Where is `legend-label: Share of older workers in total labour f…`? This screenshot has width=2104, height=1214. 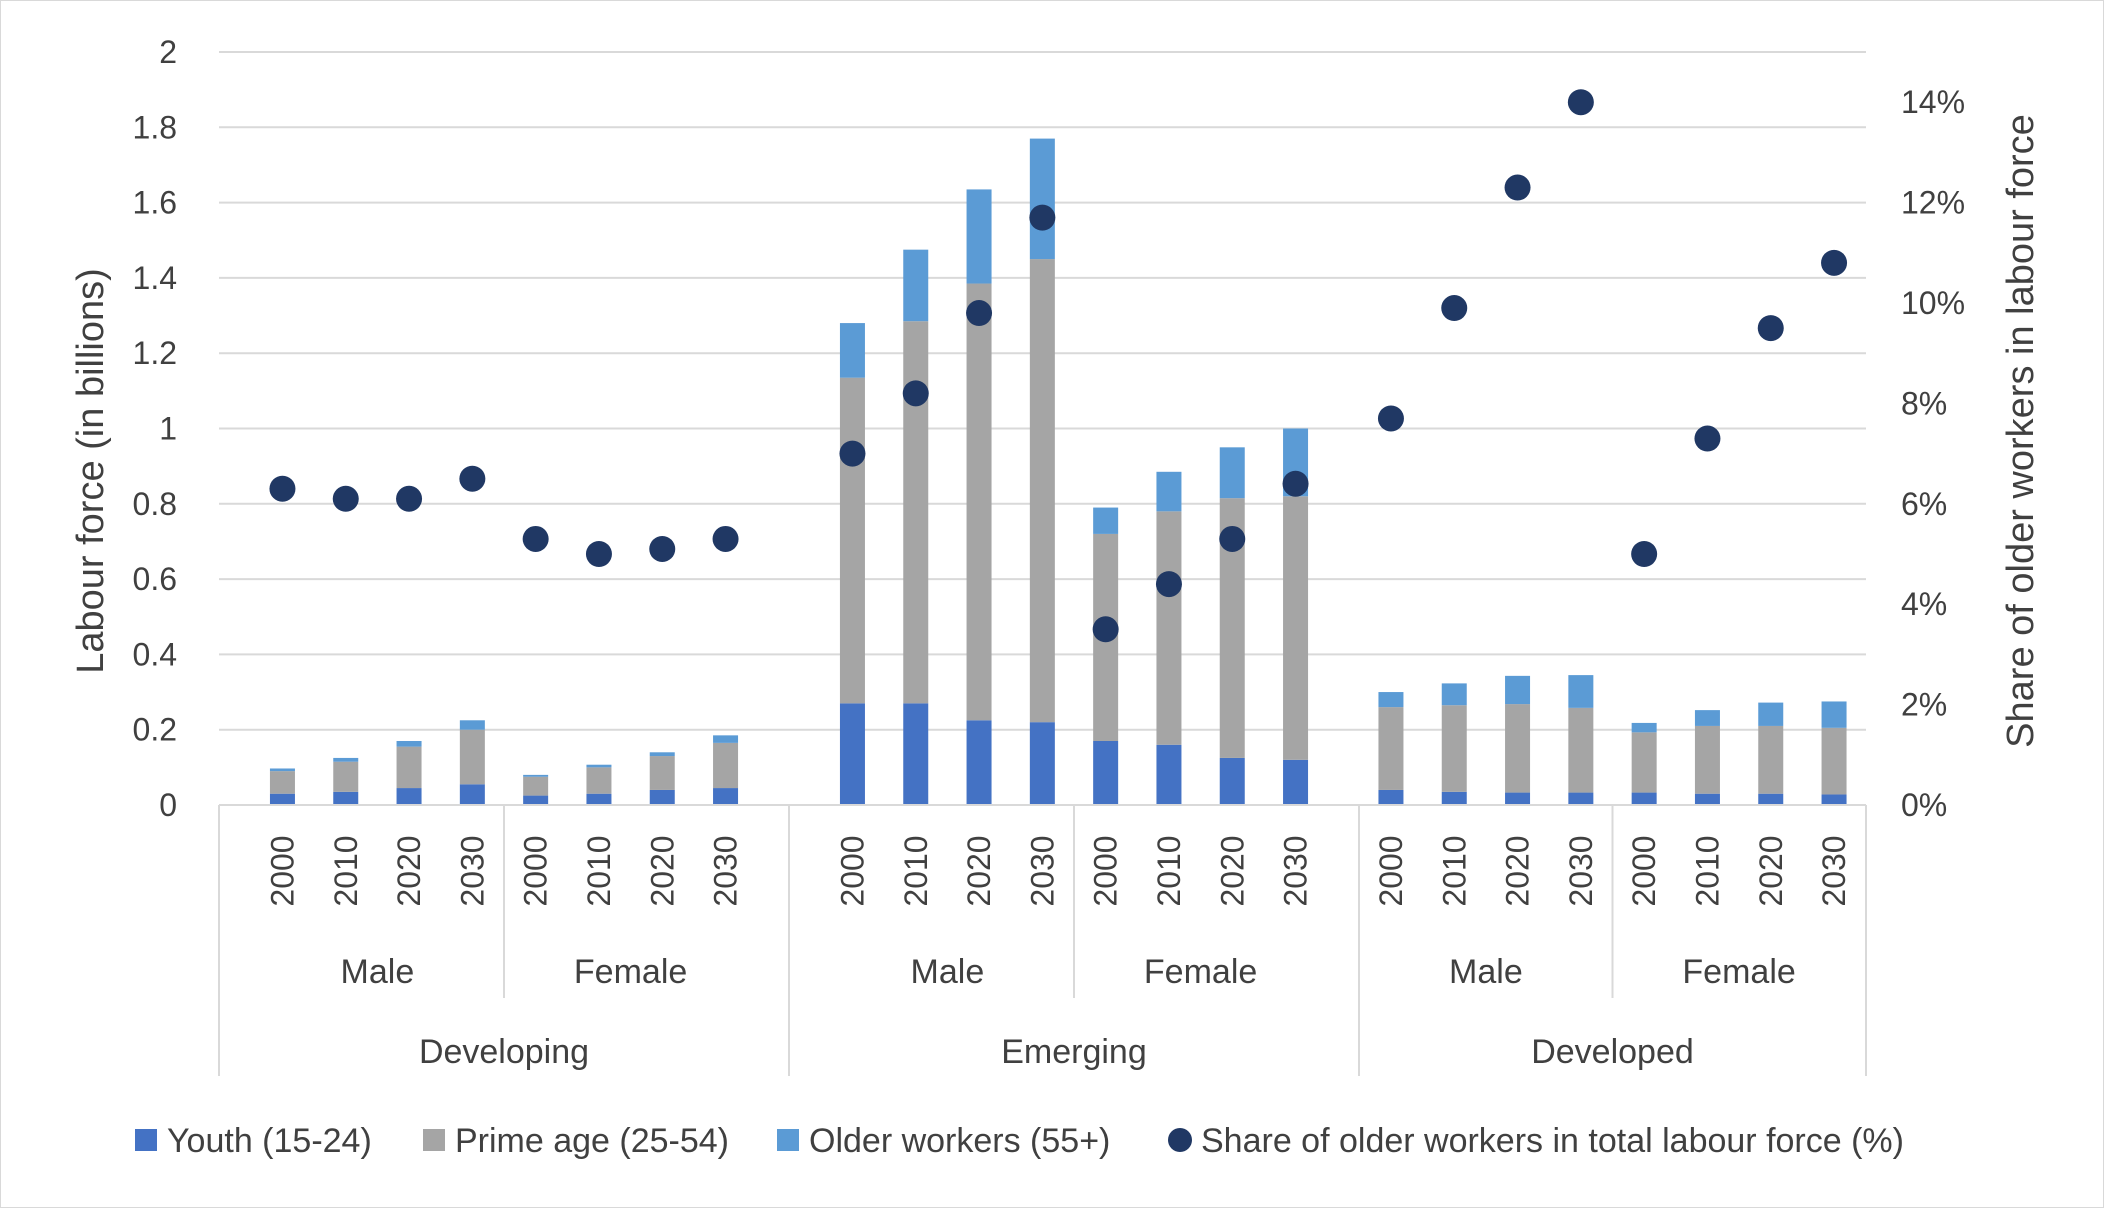 legend-label: Share of older workers in total labour f… is located at coordinates (1552, 1141).